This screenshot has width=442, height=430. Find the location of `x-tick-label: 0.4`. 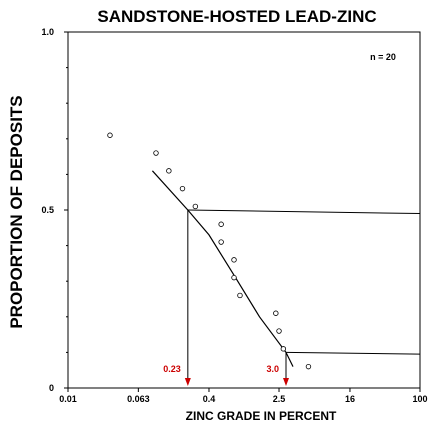

x-tick-label: 0.4 is located at coordinates (209, 399).